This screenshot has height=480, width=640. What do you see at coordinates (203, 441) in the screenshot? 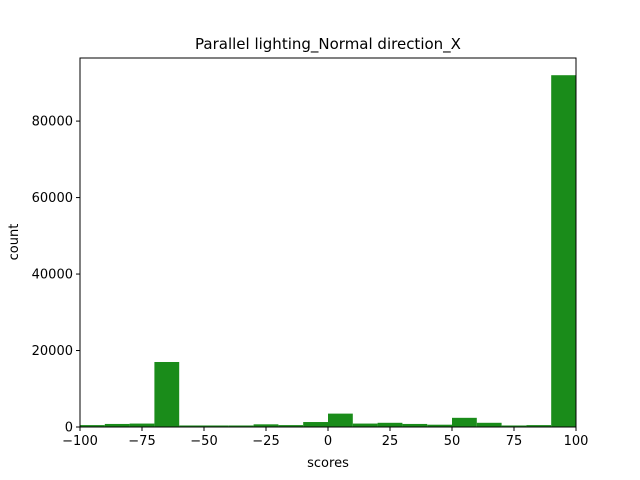
I see `x-tick-label: −50` at bounding box center [203, 441].